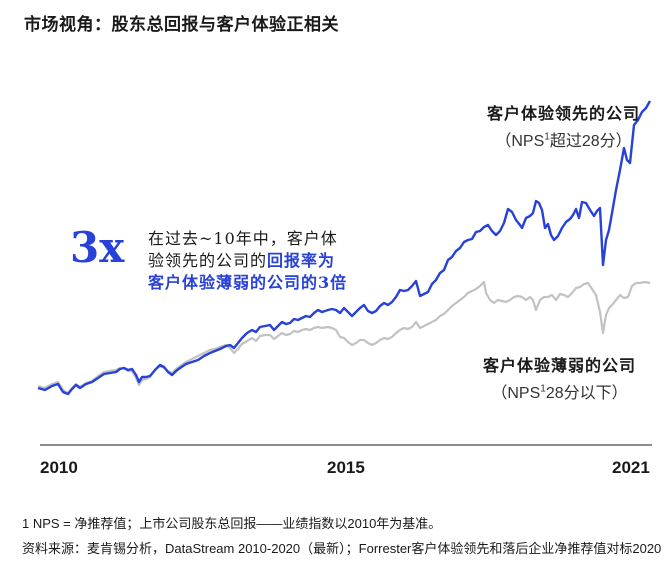 This screenshot has width=670, height=582. What do you see at coordinates (346, 445) in the screenshot?
I see `x-axis-line` at bounding box center [346, 445].